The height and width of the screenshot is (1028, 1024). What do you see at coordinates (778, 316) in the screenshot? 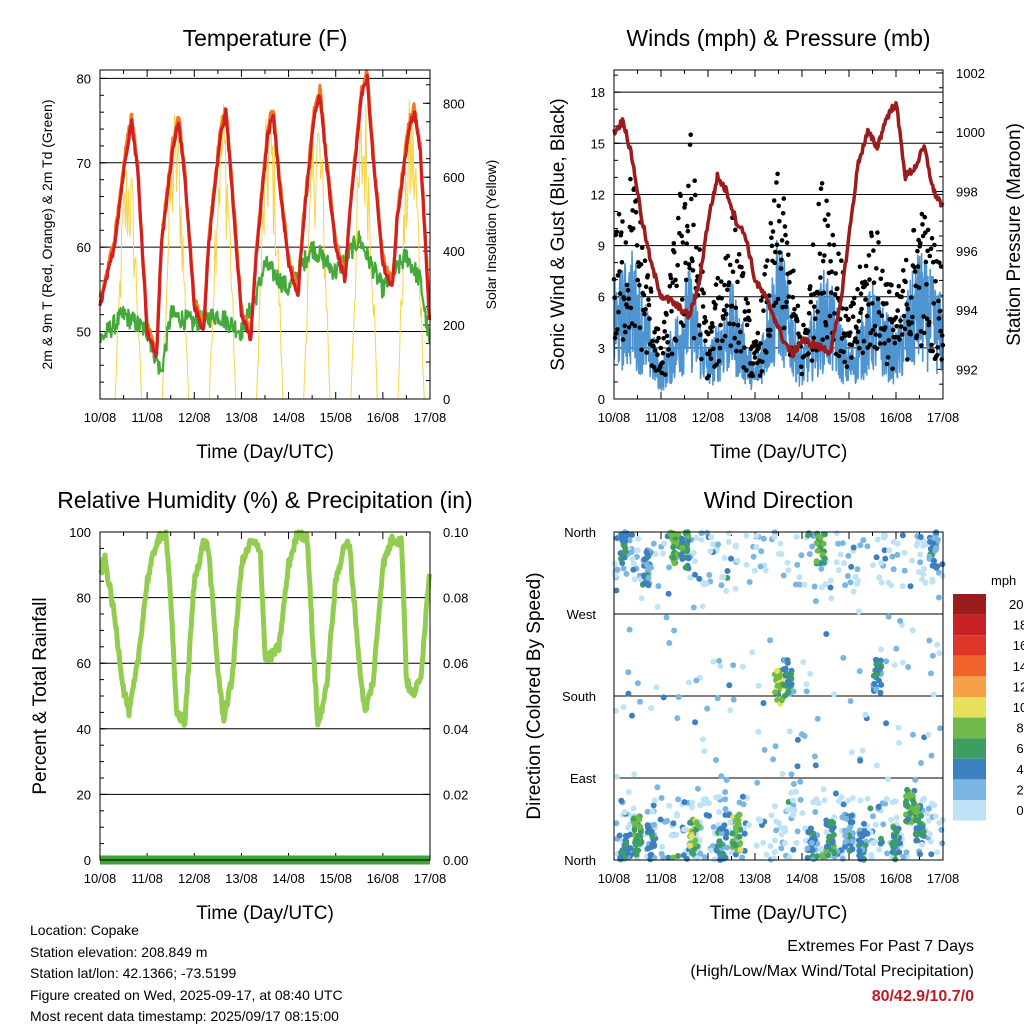
I see `wind-line` at bounding box center [778, 316].